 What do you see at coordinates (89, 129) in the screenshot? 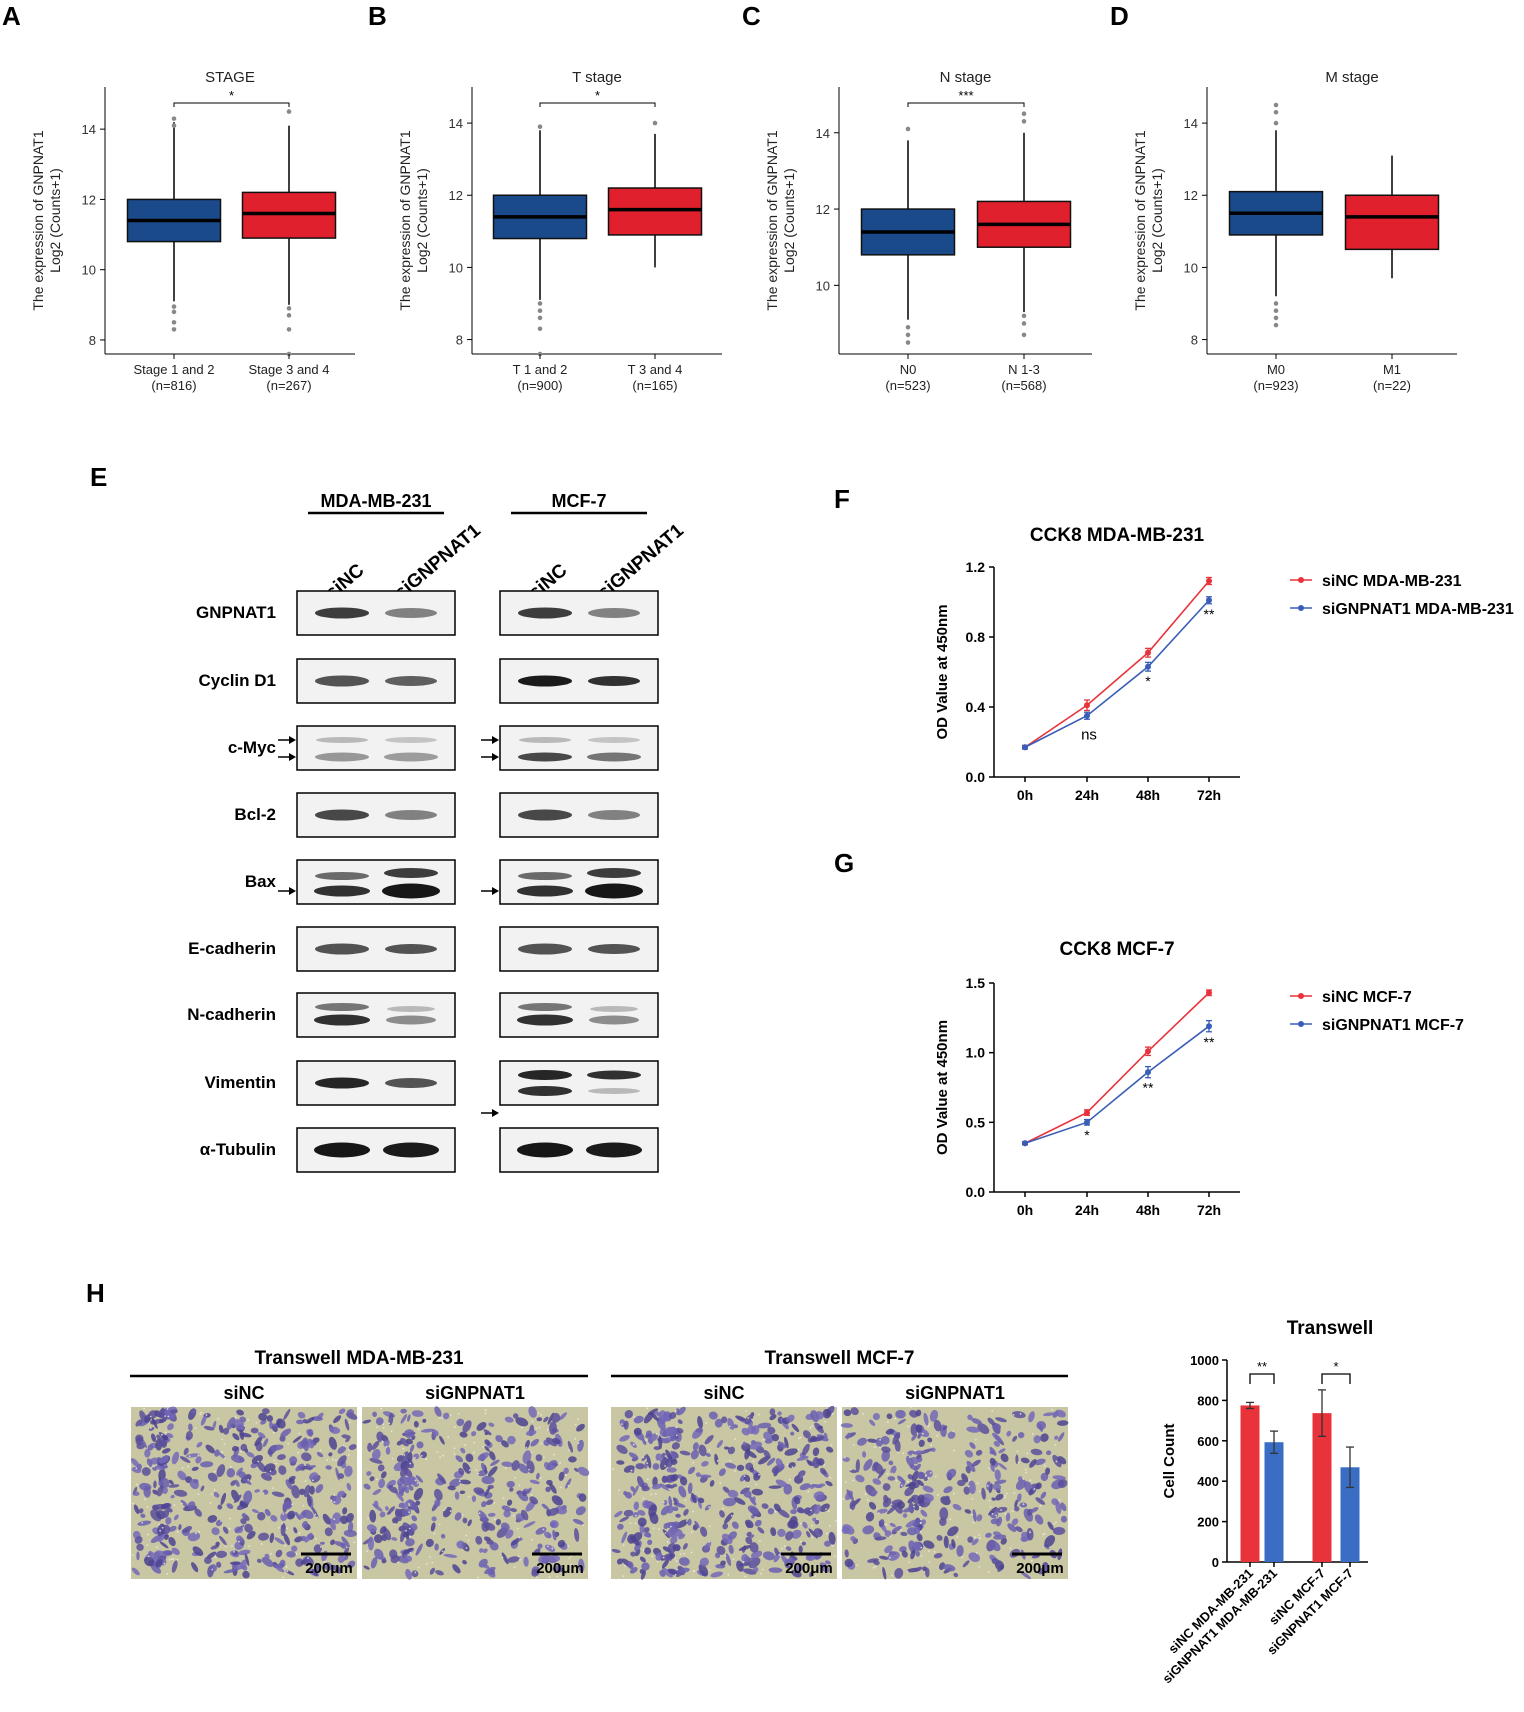
I see `y-tick-label: 14` at bounding box center [89, 129].